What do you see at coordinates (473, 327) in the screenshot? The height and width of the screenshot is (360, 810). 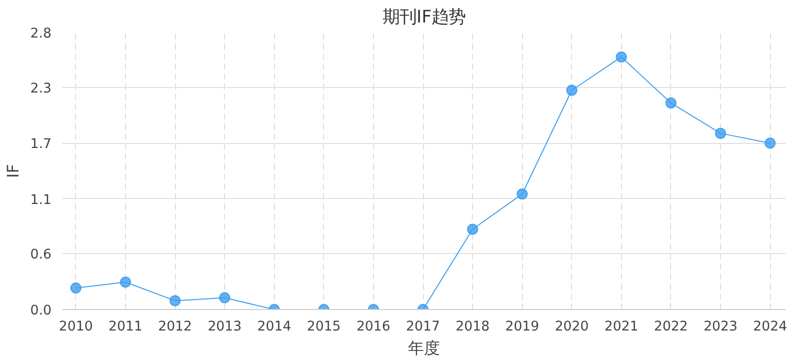 I see `x-tick-label: 2018` at bounding box center [473, 327].